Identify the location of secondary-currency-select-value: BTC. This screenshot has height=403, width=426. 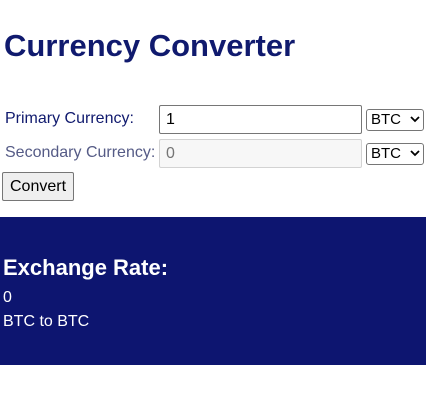
(386, 153).